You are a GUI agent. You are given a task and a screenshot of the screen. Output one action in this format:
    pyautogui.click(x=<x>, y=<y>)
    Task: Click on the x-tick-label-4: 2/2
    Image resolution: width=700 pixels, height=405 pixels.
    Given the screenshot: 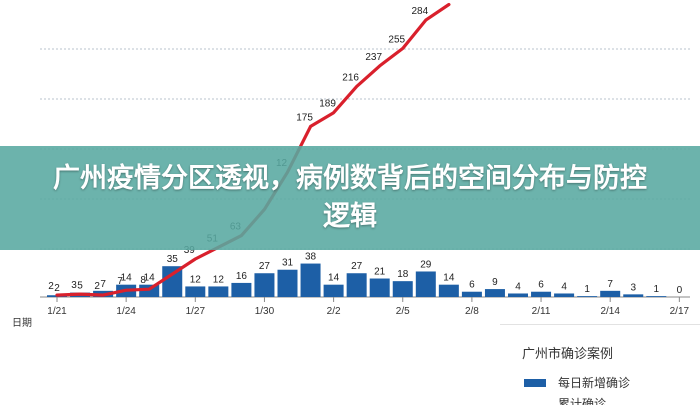 What is the action you would take?
    pyautogui.click(x=334, y=311)
    